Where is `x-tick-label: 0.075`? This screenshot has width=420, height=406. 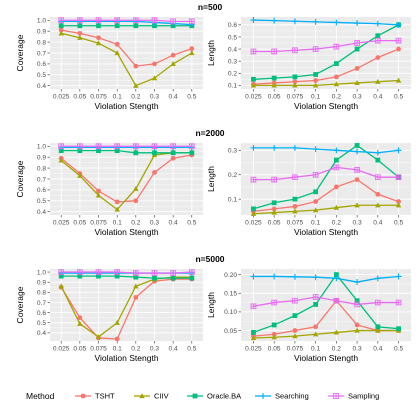
x-tick-label: 0.075 is located at coordinates (295, 223).